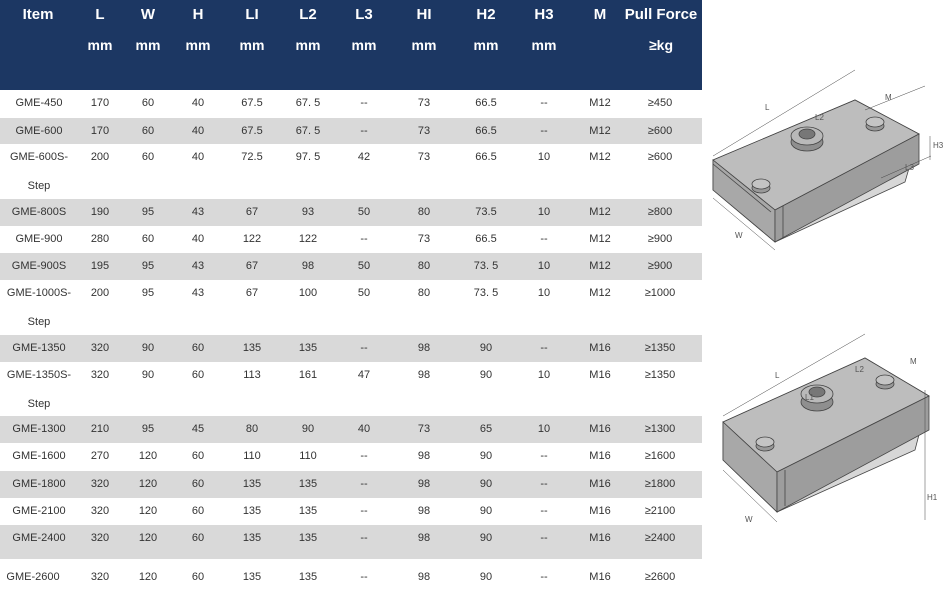  What do you see at coordinates (859, 369) in the screenshot?
I see `label-L2-2: L2` at bounding box center [859, 369].